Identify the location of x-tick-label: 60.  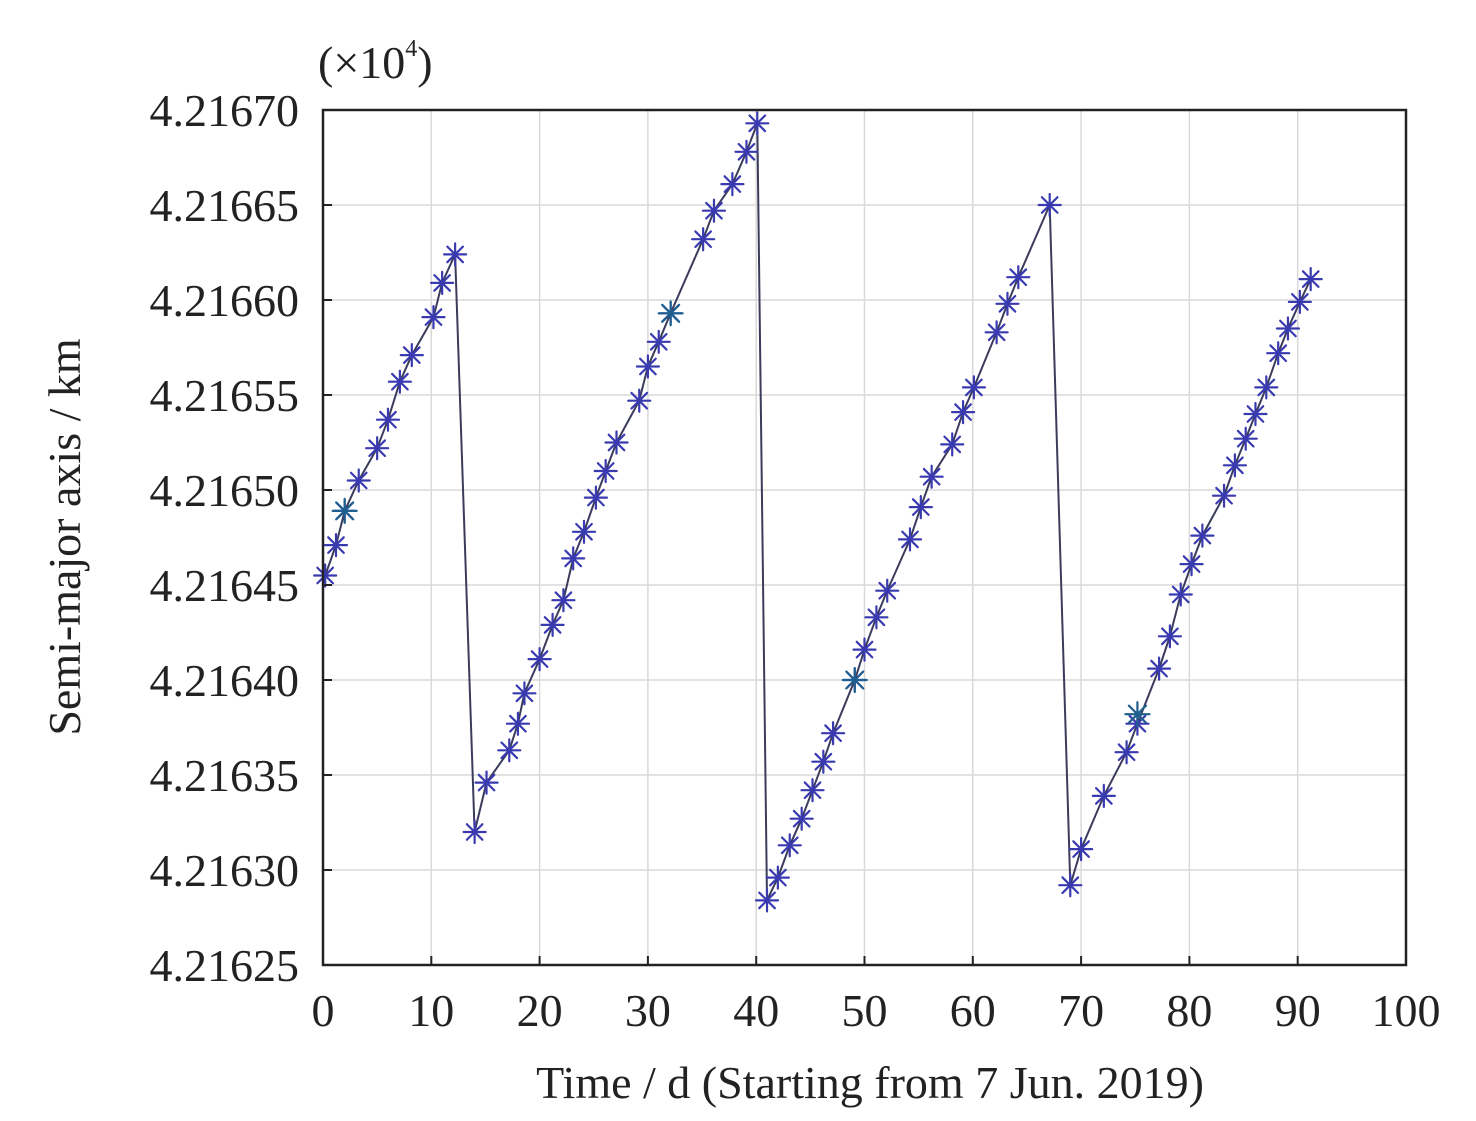
(973, 1010).